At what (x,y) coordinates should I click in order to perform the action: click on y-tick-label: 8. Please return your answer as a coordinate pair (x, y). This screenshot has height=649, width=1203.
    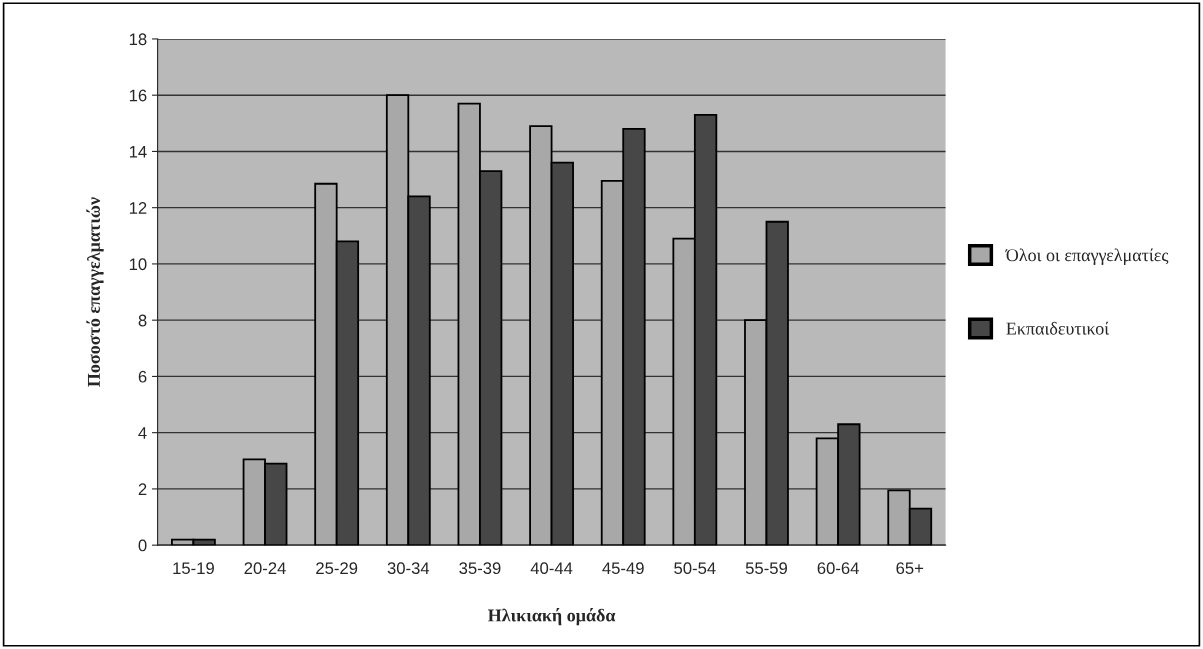
    Looking at the image, I should click on (142, 320).